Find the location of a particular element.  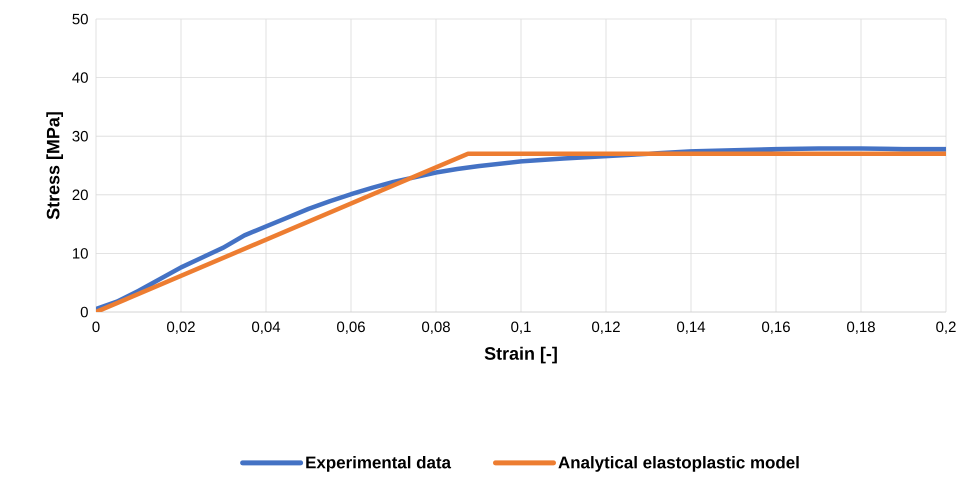

y-axis-title: Stress [MPa] is located at coordinates (55, 166).